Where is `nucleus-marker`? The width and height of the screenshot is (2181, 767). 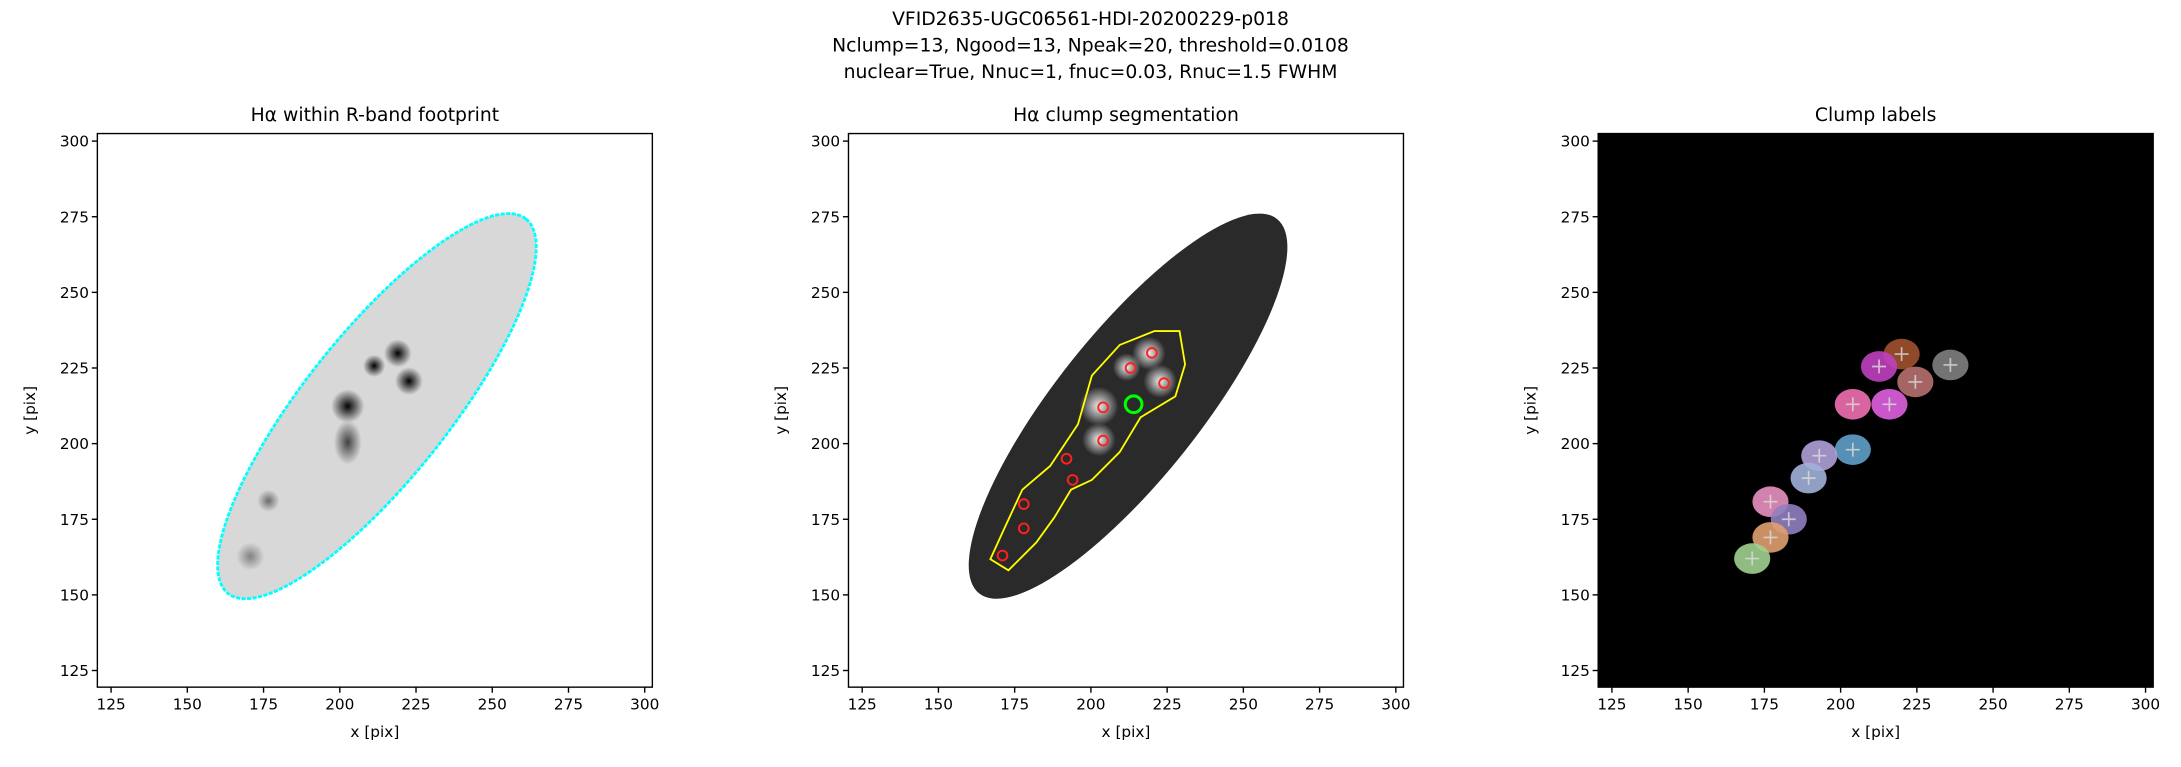 nucleus-marker is located at coordinates (1133, 404).